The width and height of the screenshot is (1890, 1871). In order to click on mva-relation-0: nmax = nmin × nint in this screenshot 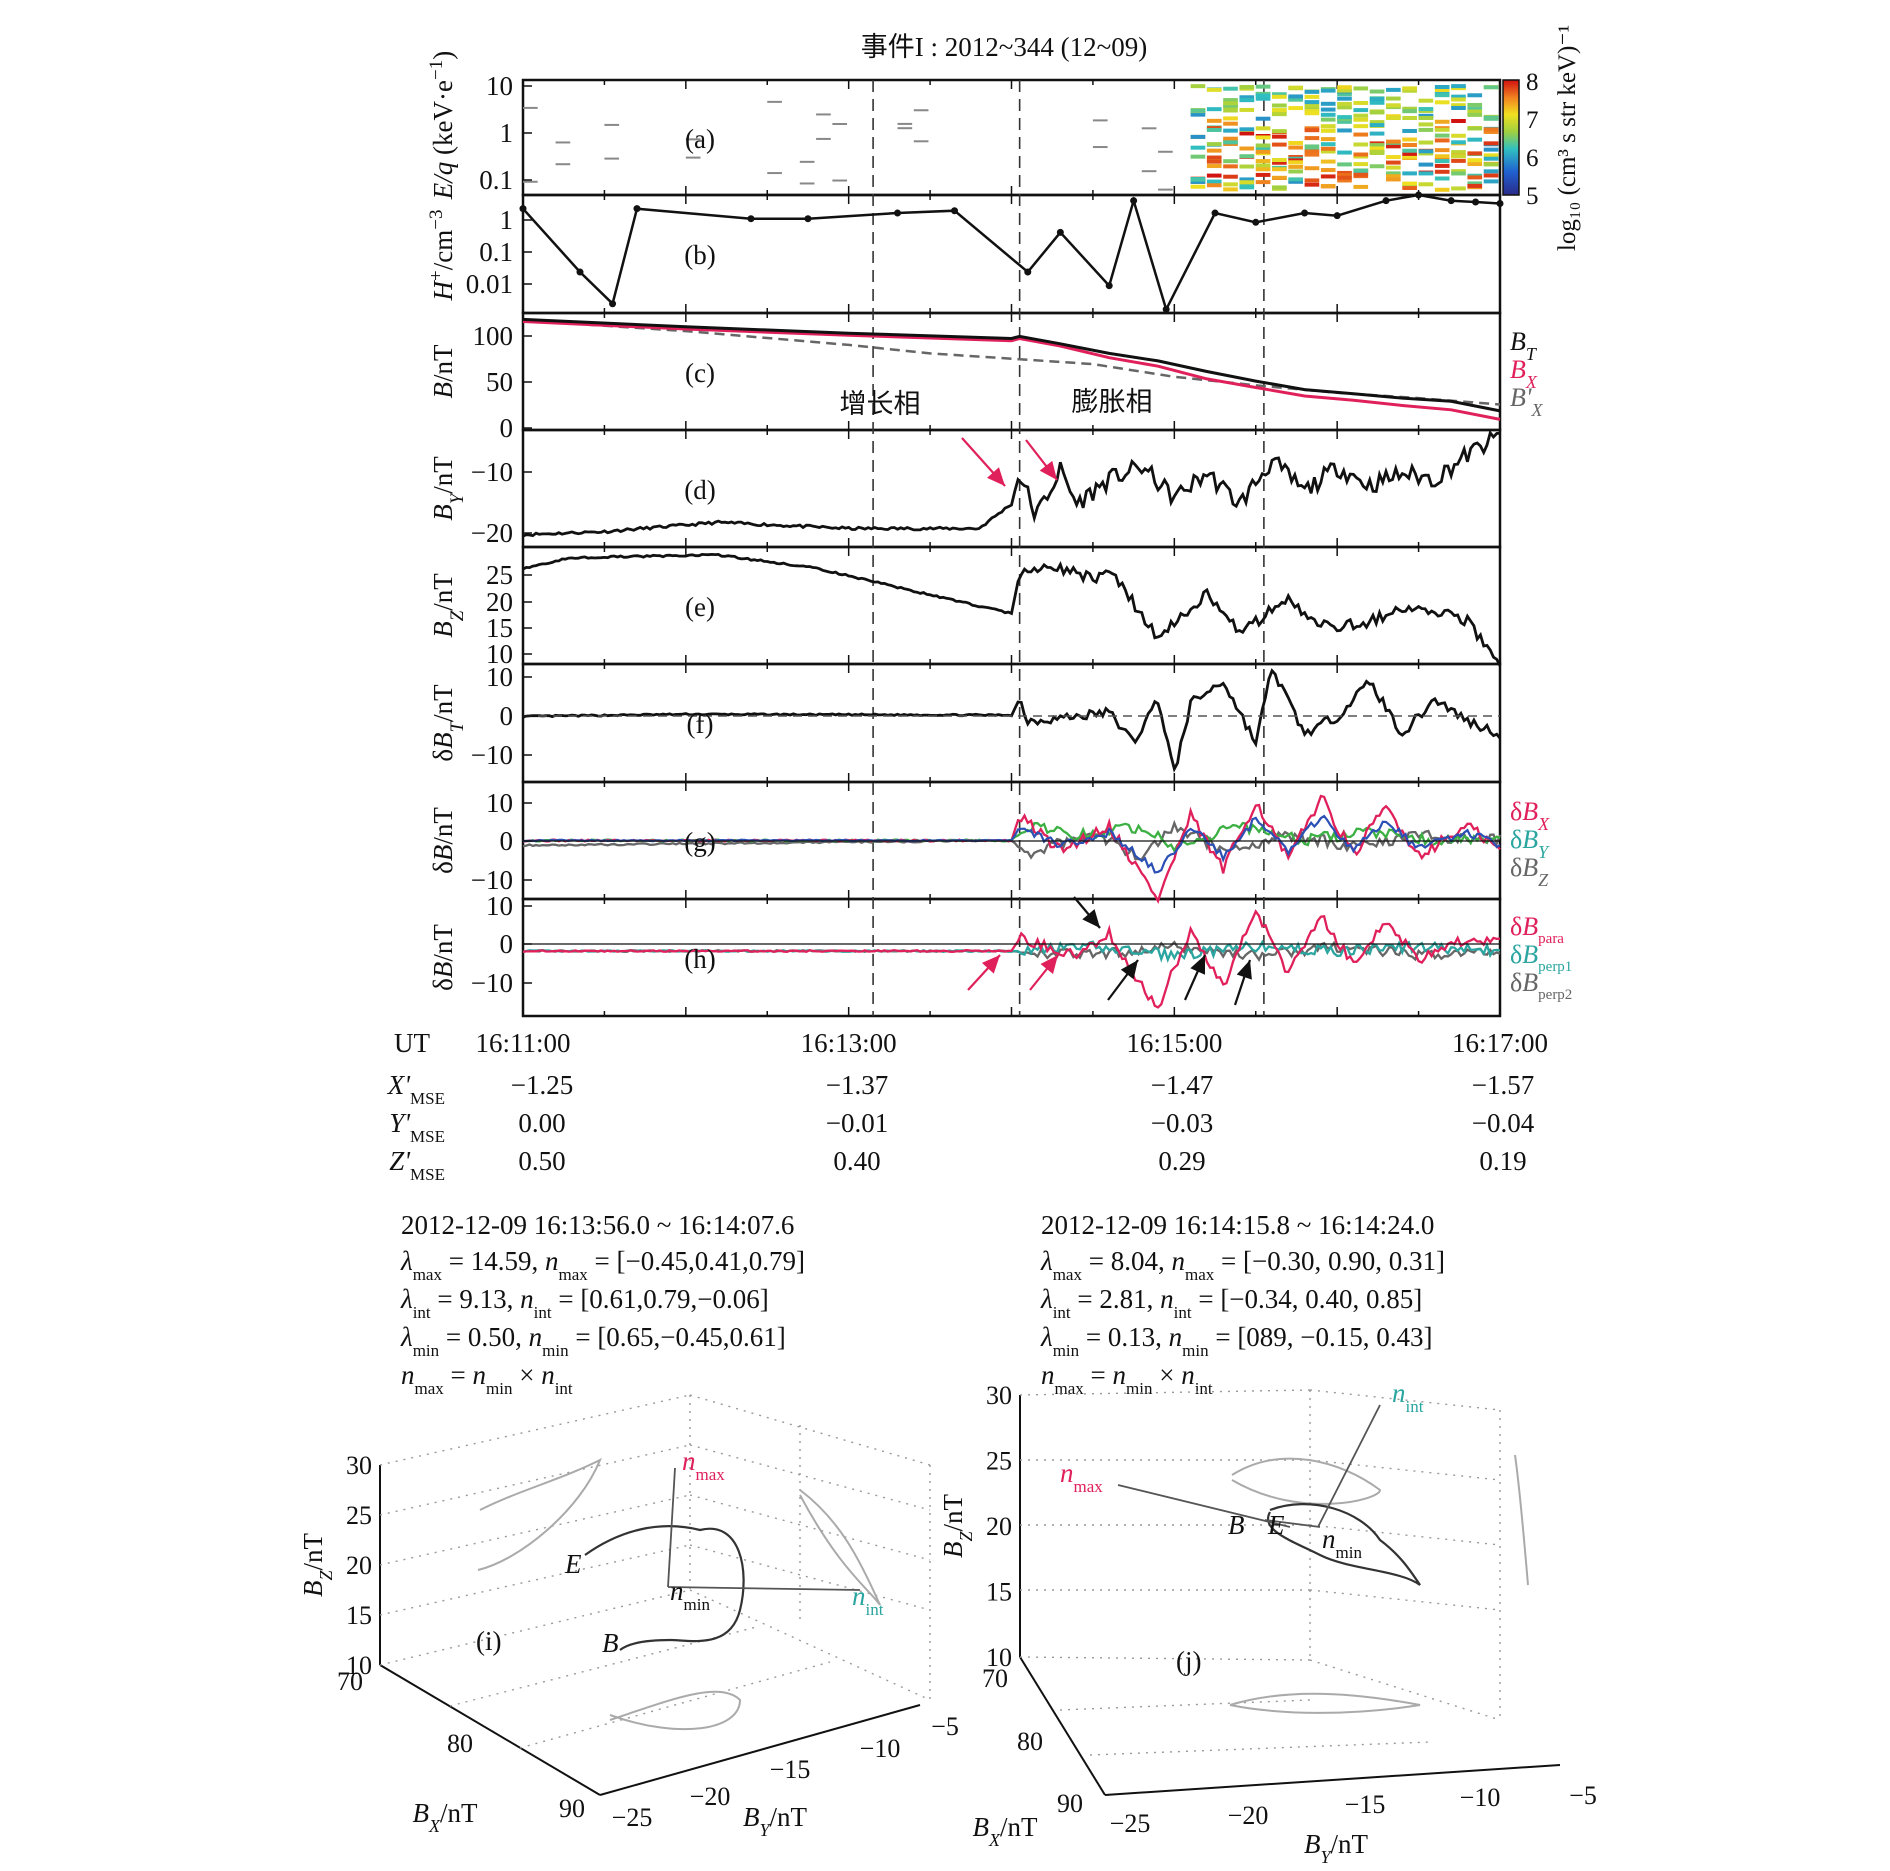, I will do `click(487, 1379)`.